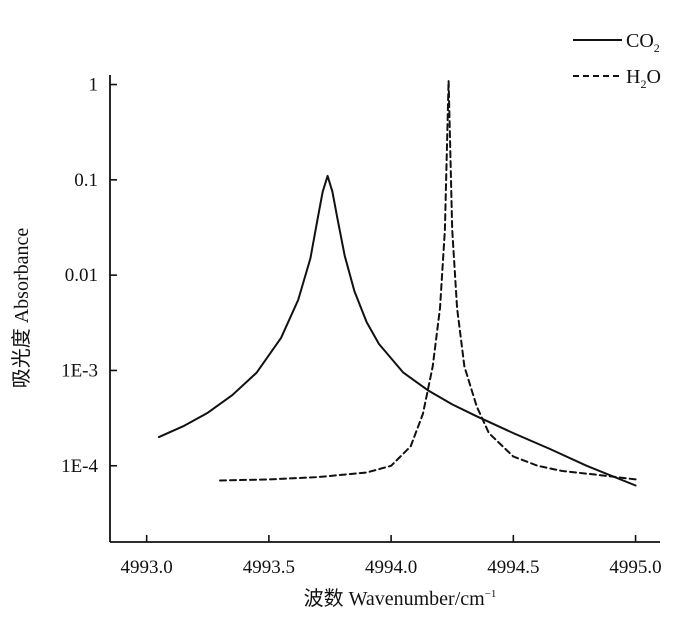 Image resolution: width=700 pixels, height=617 pixels. What do you see at coordinates (643, 42) in the screenshot?
I see `legend-co2-label: CO2` at bounding box center [643, 42].